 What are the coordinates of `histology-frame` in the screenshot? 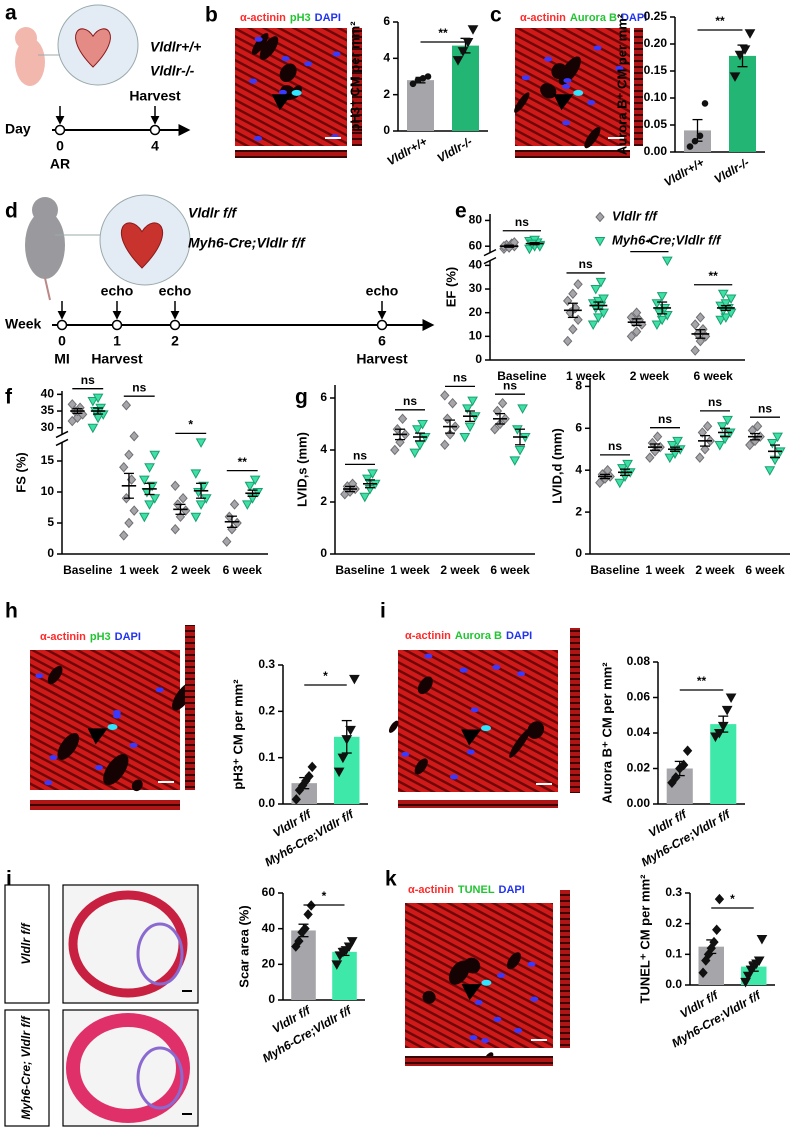 It's located at (130, 944).